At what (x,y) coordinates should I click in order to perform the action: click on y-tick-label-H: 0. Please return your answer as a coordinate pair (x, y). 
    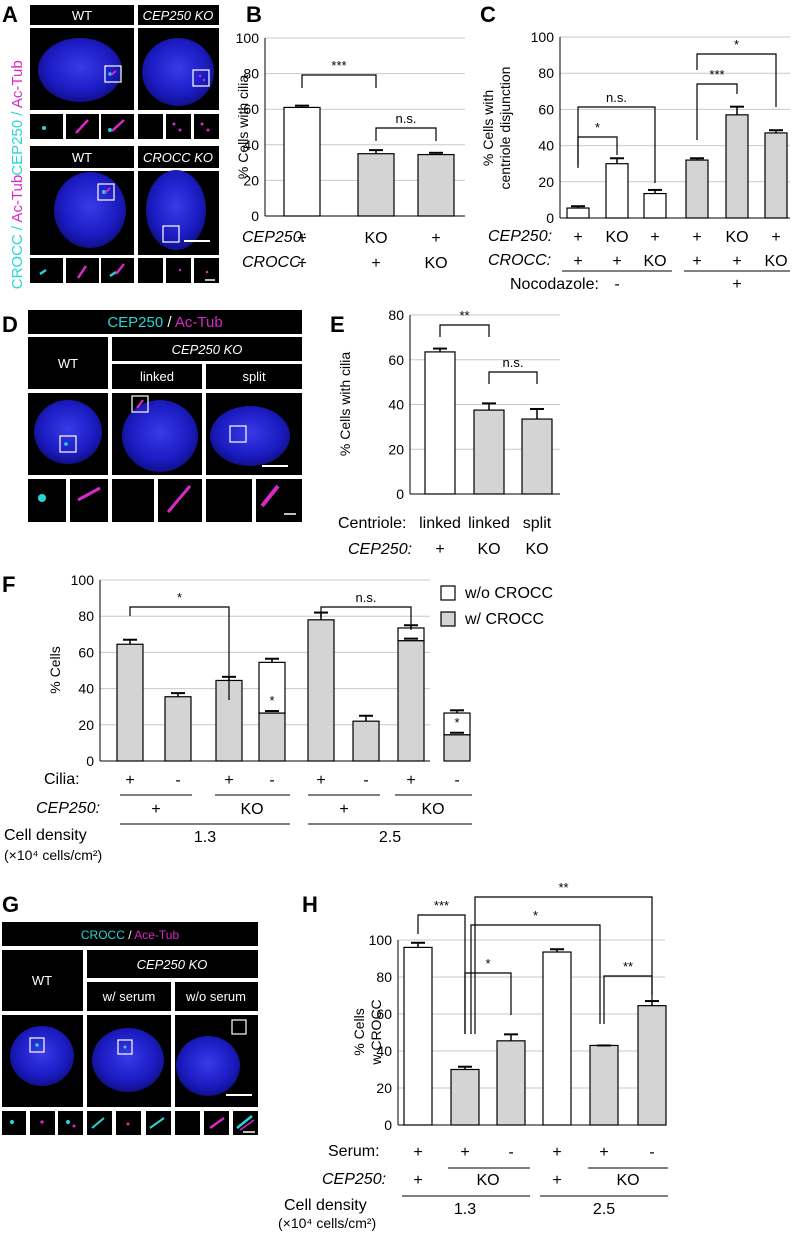
    Looking at the image, I should click on (388, 1125).